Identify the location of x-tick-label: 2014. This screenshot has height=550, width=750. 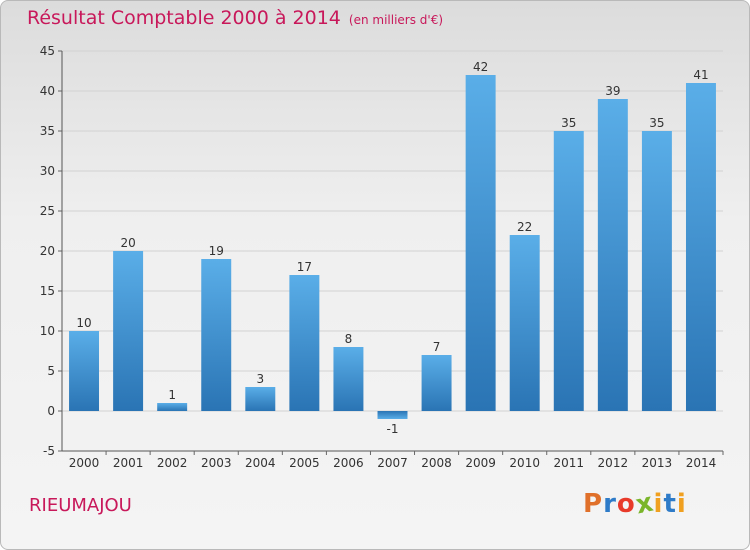
(701, 463).